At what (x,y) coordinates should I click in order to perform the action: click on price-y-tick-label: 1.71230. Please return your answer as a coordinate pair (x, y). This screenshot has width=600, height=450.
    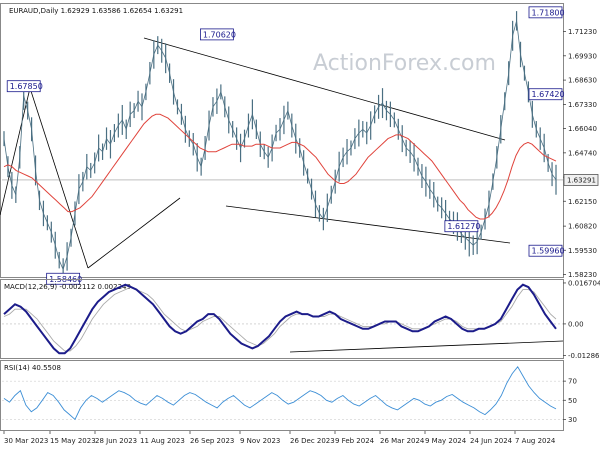
    Looking at the image, I should click on (582, 32).